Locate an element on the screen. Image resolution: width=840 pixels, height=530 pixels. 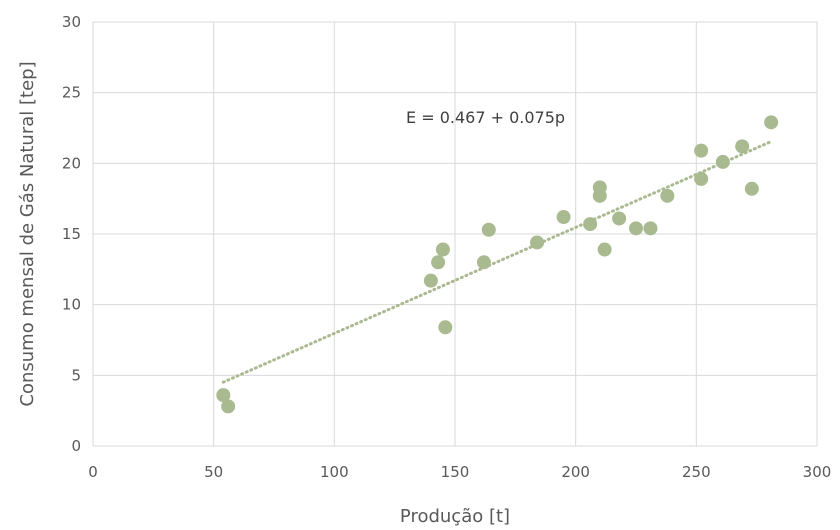
x-tick-label: 0 is located at coordinates (93, 472).